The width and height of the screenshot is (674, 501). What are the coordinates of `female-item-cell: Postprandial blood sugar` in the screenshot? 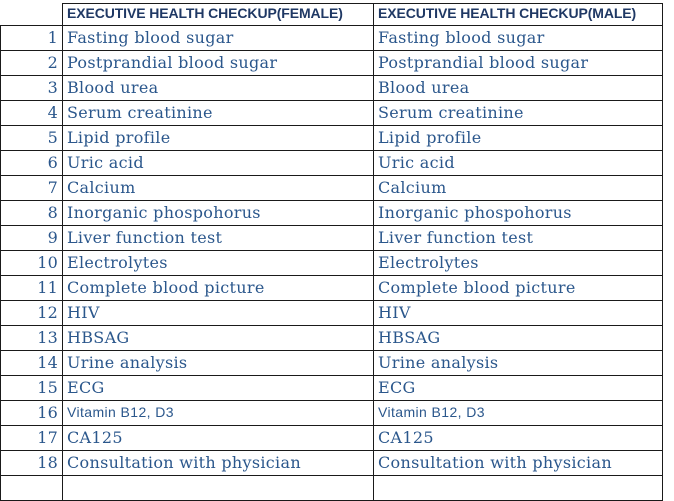 It's located at (218, 63).